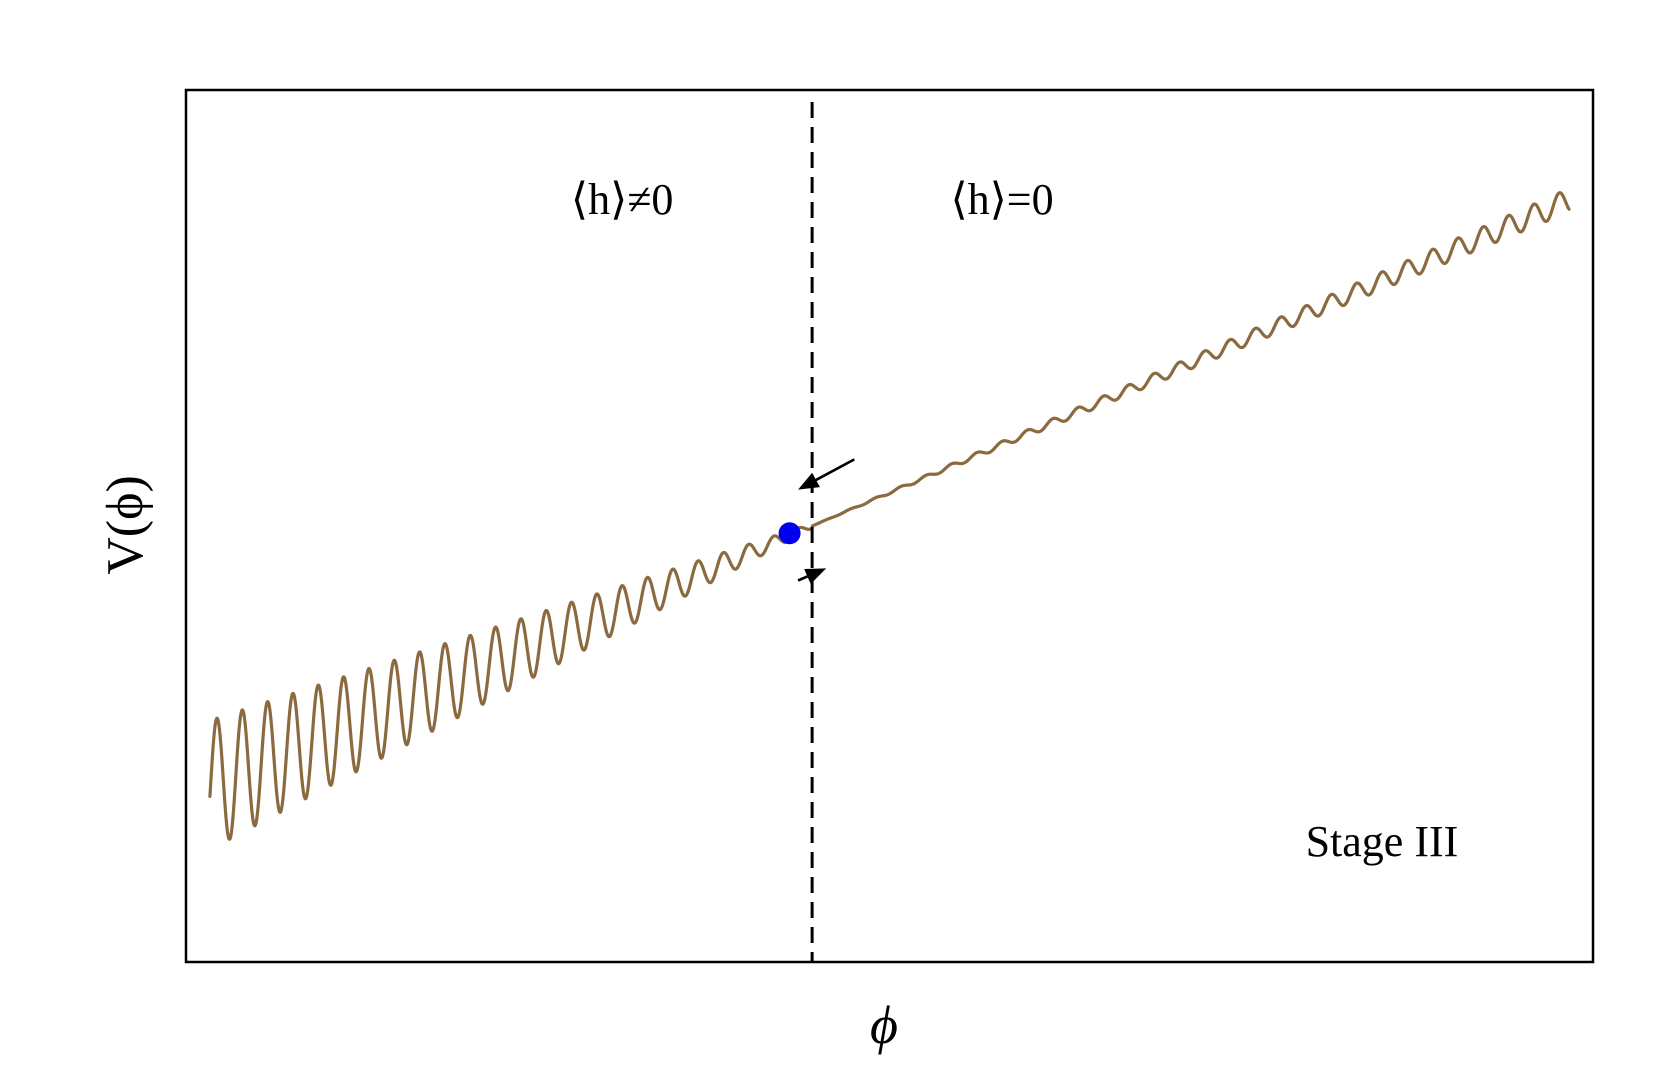 The width and height of the screenshot is (1664, 1079). I want to click on current-state-marker-point, so click(789, 533).